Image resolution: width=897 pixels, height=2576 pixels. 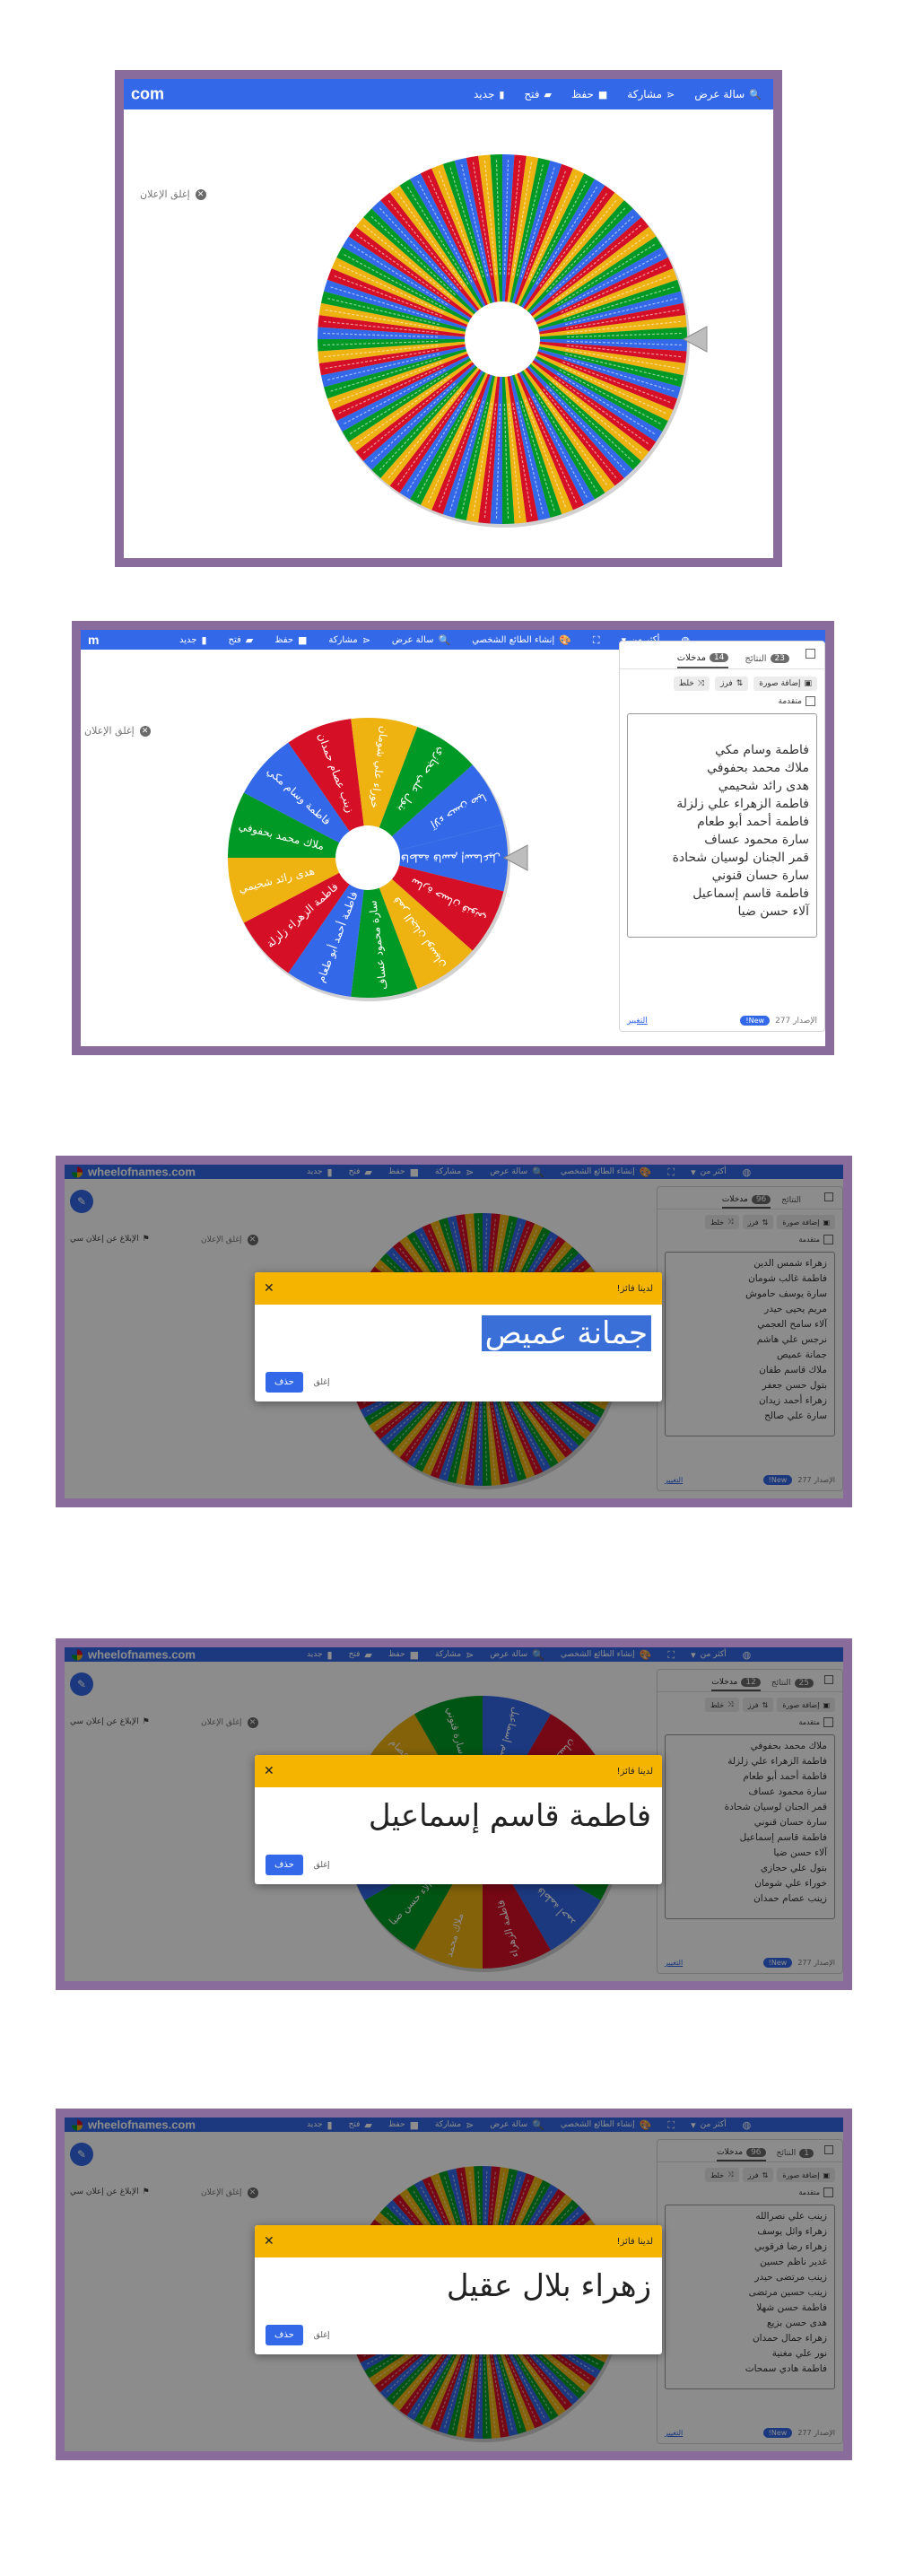 What do you see at coordinates (702, 659) in the screenshot?
I see `tab-entries: 14 مدخلات` at bounding box center [702, 659].